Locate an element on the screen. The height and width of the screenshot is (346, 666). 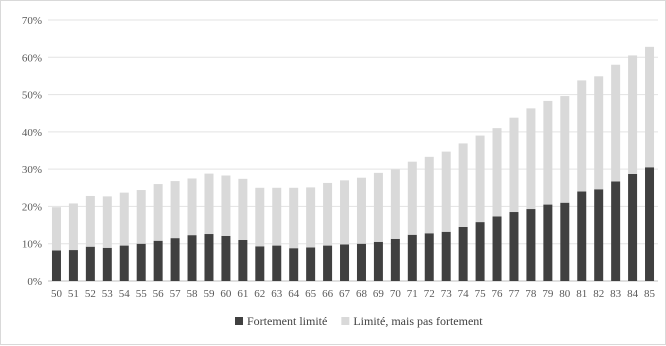
x-tick-label: 79 is located at coordinates (548, 294).